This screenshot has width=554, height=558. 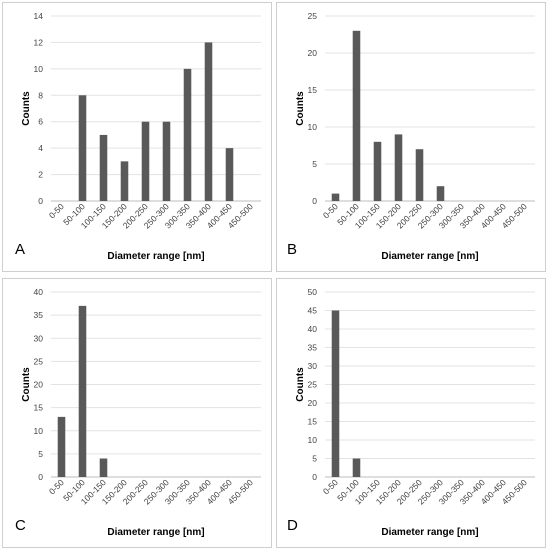 I want to click on y-tick-label: 12, so click(x=39, y=42).